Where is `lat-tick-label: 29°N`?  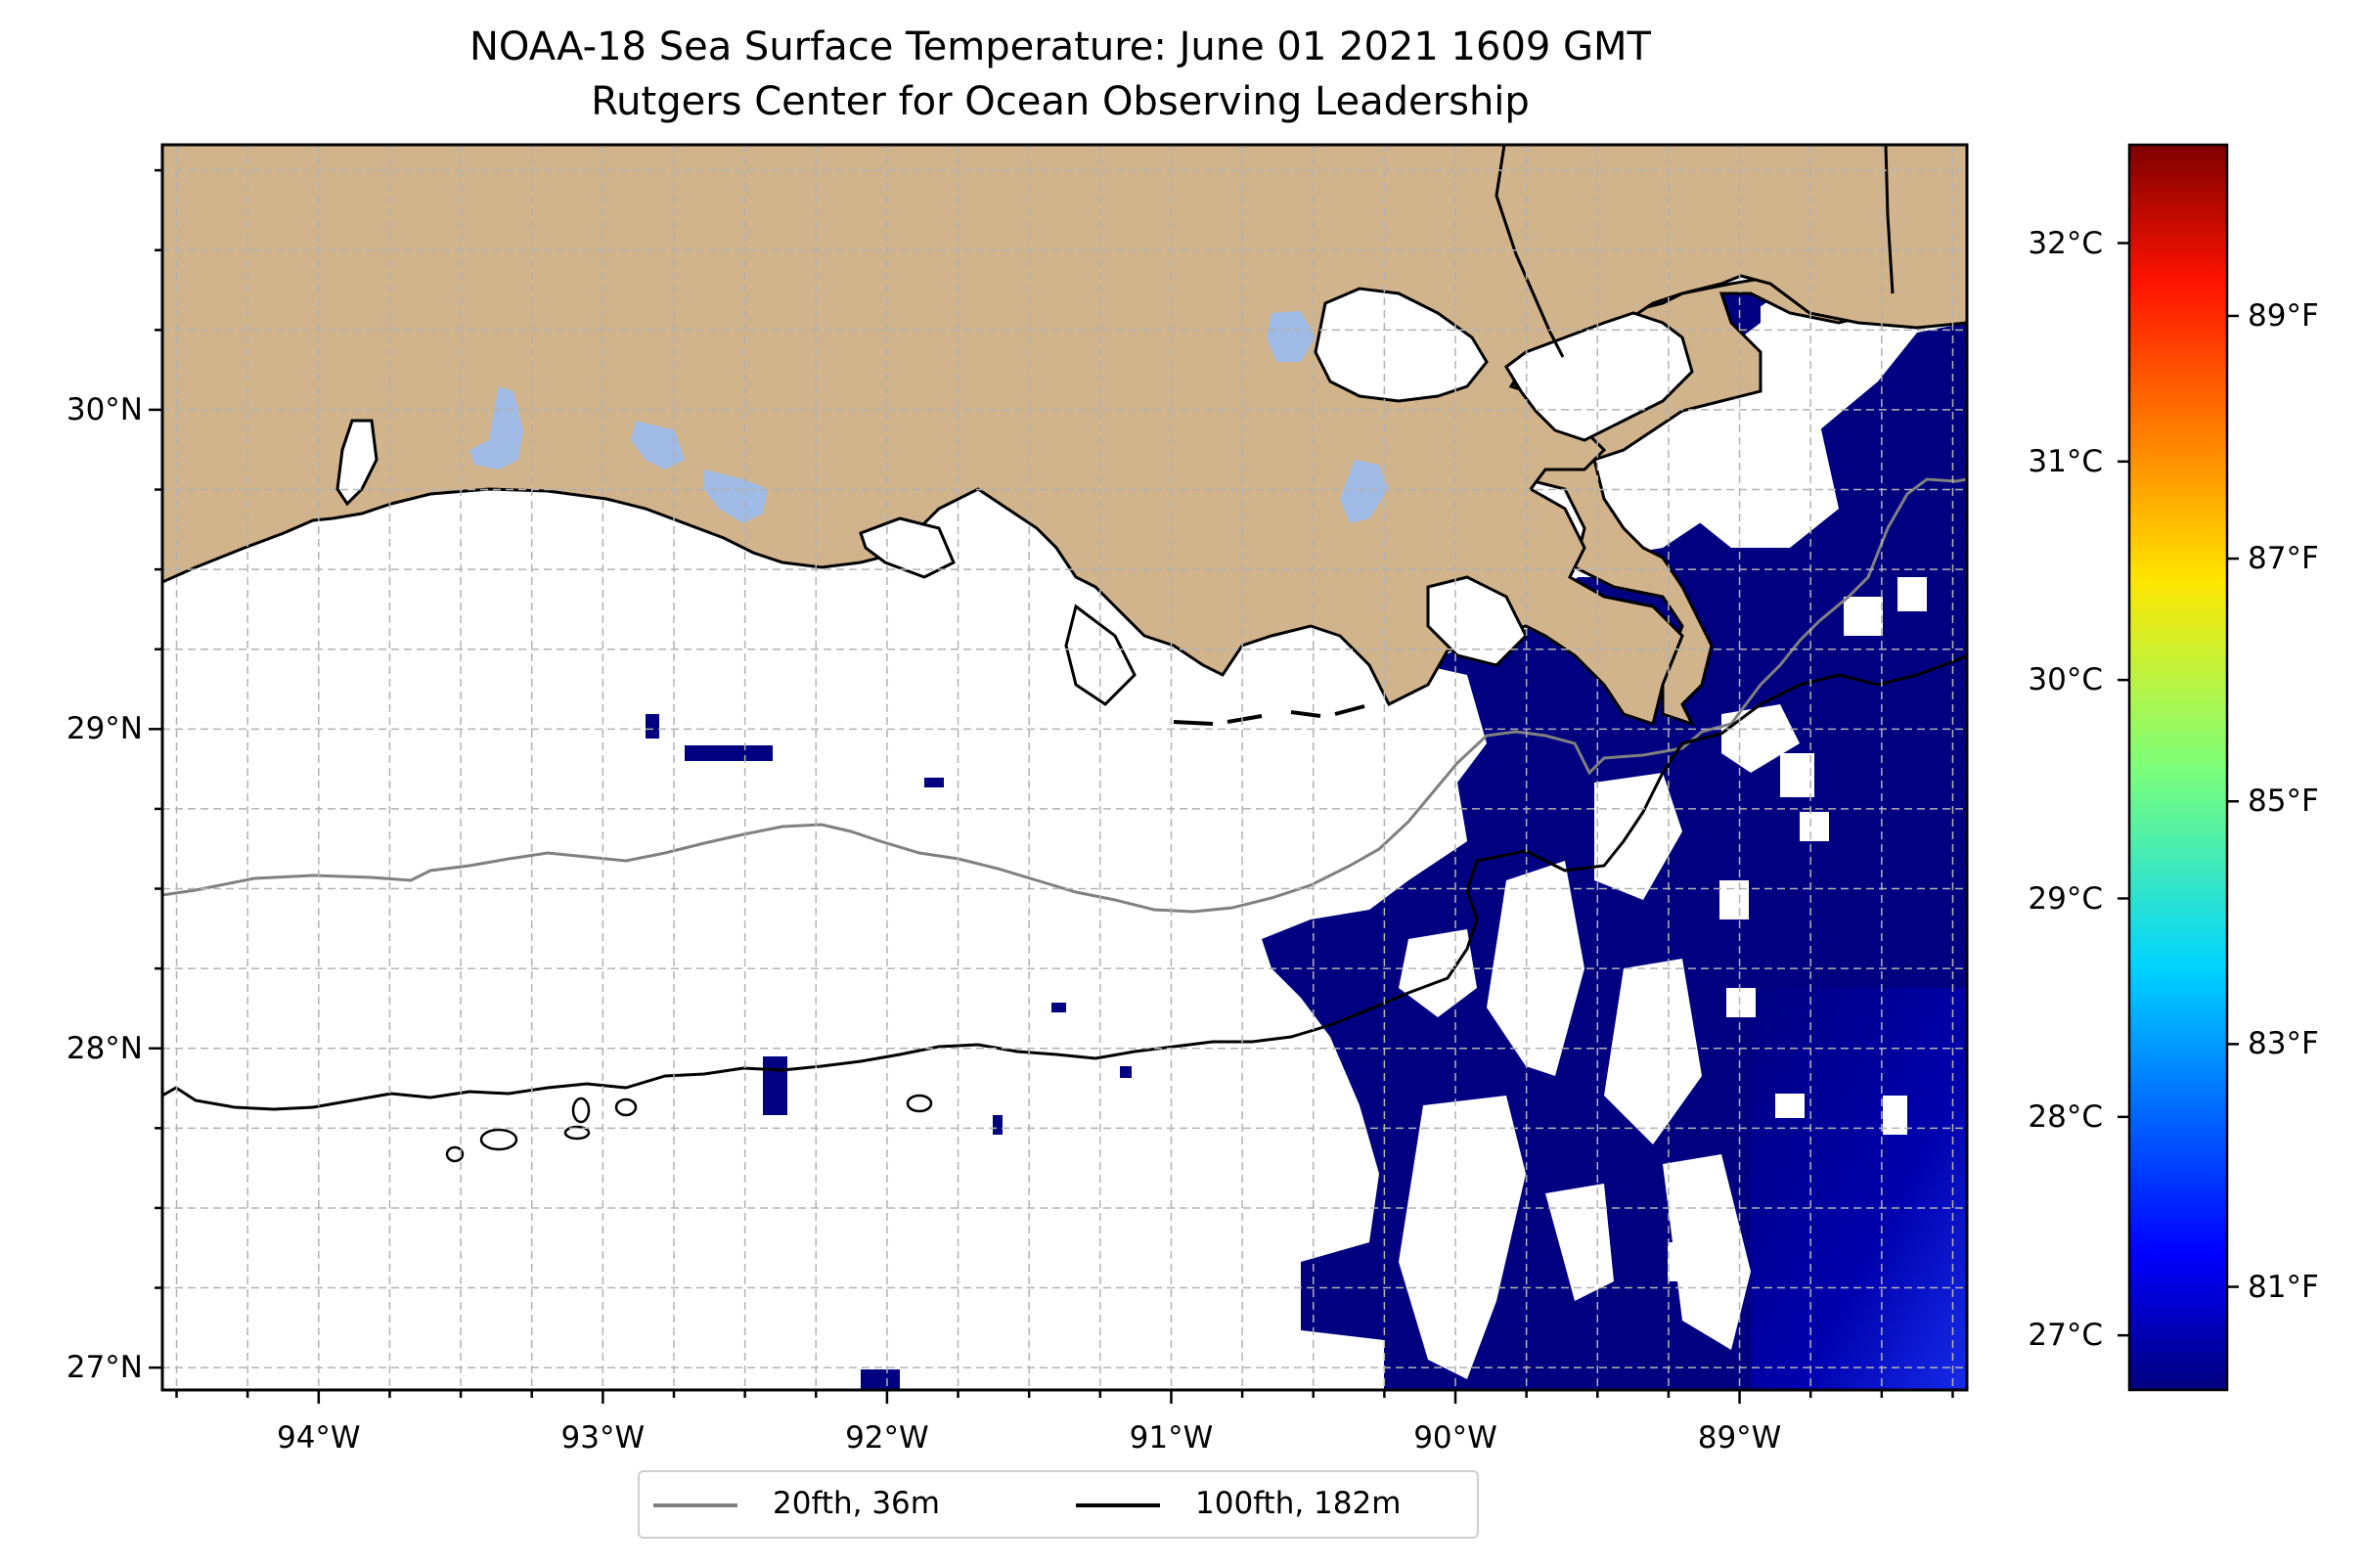
lat-tick-label: 29°N is located at coordinates (104, 729).